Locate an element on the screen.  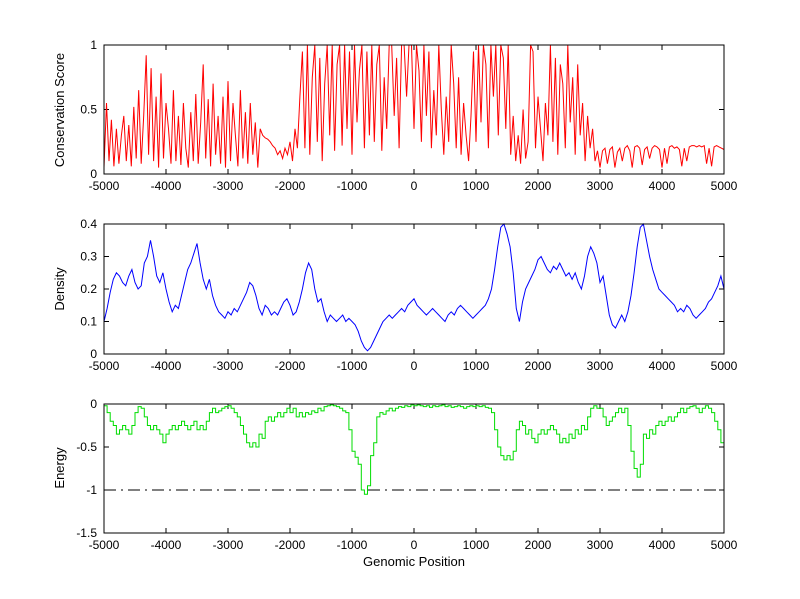
y-tick-label: 0.5 is located at coordinates (88, 110).